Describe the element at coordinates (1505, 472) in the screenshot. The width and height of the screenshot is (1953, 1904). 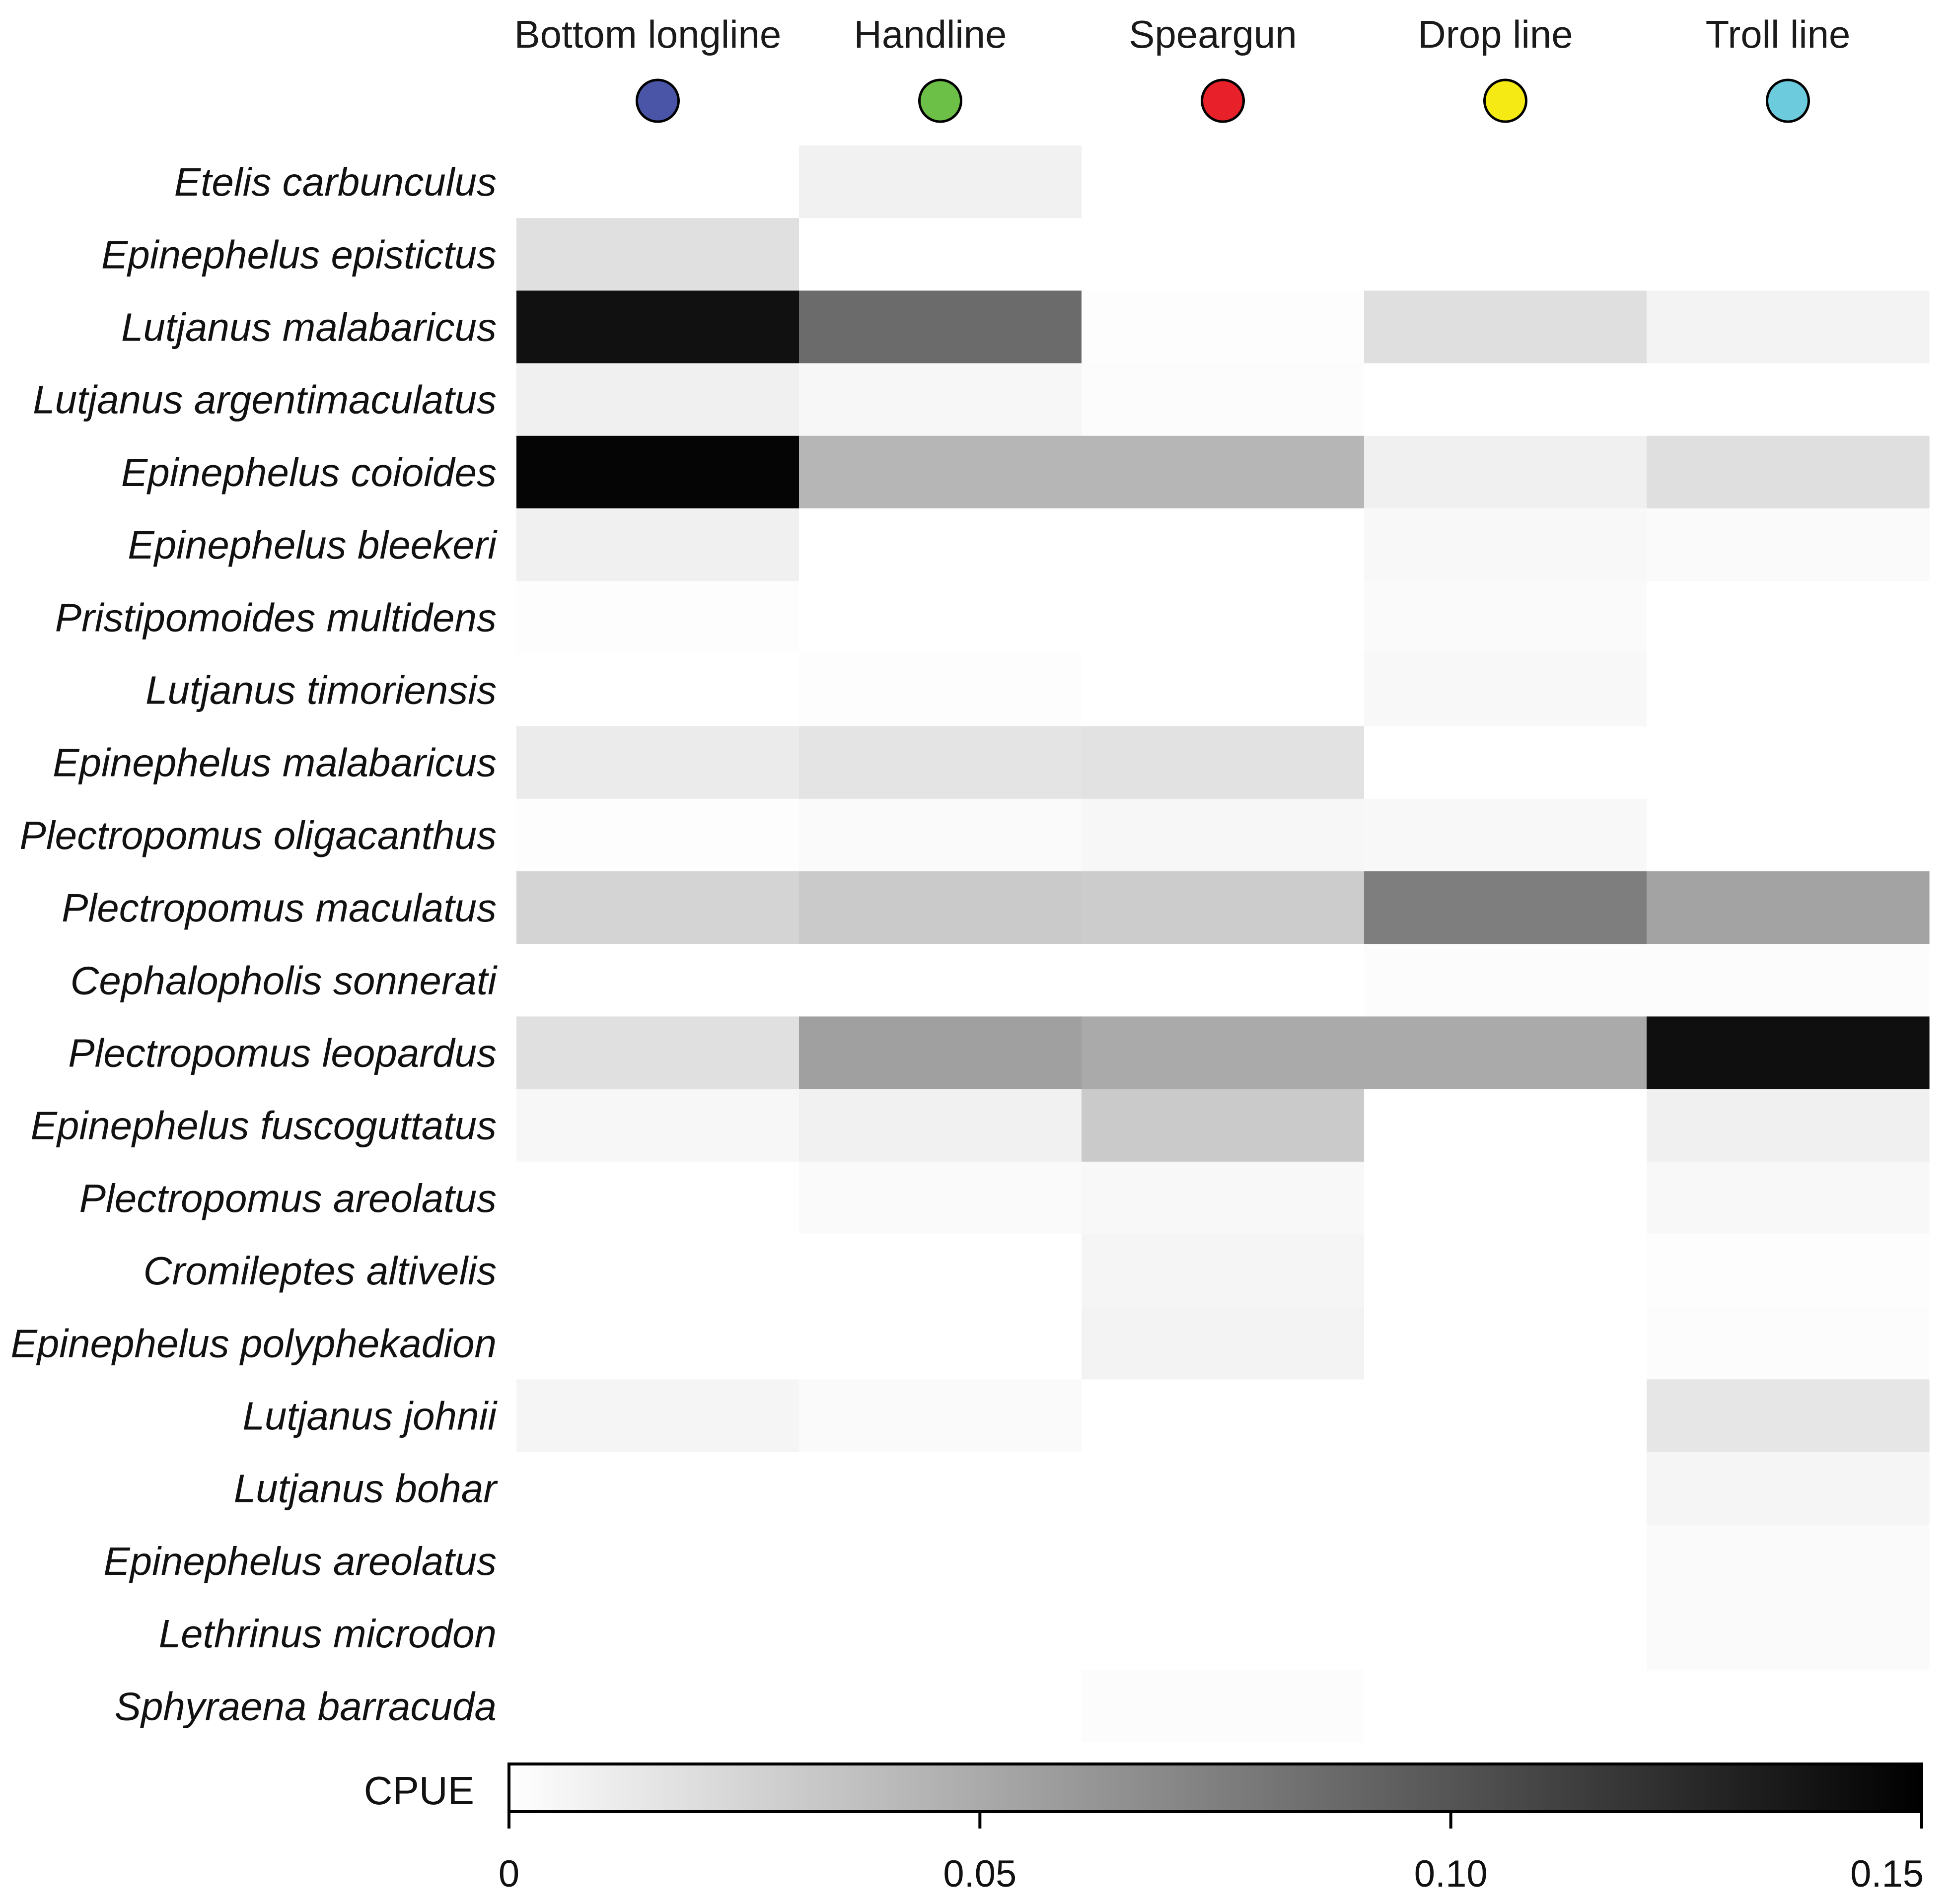
I see `heatmap-cell-epinephelus-coioides-drop-line` at that location.